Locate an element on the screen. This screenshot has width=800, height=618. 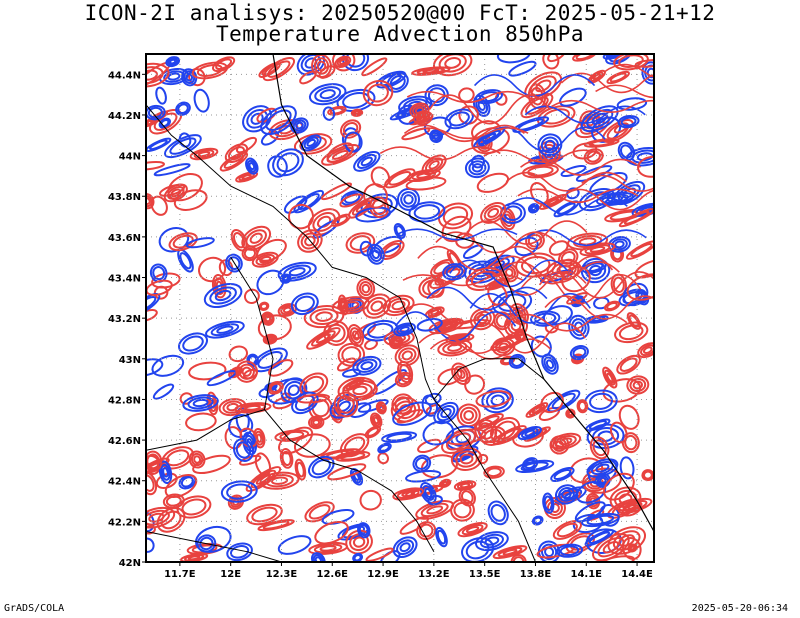
lon-tick-label: 14.4E is located at coordinates (637, 574).